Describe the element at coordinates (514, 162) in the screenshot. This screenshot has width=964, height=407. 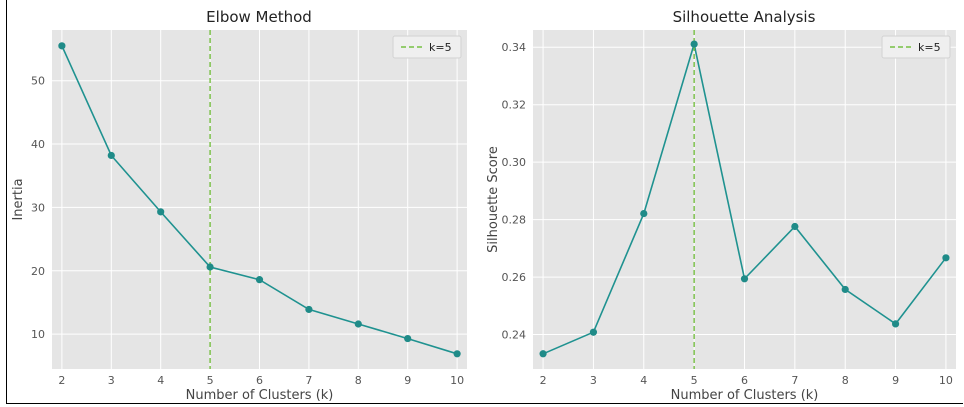
I see `silhouette-y-tick-label: 0.30` at that location.